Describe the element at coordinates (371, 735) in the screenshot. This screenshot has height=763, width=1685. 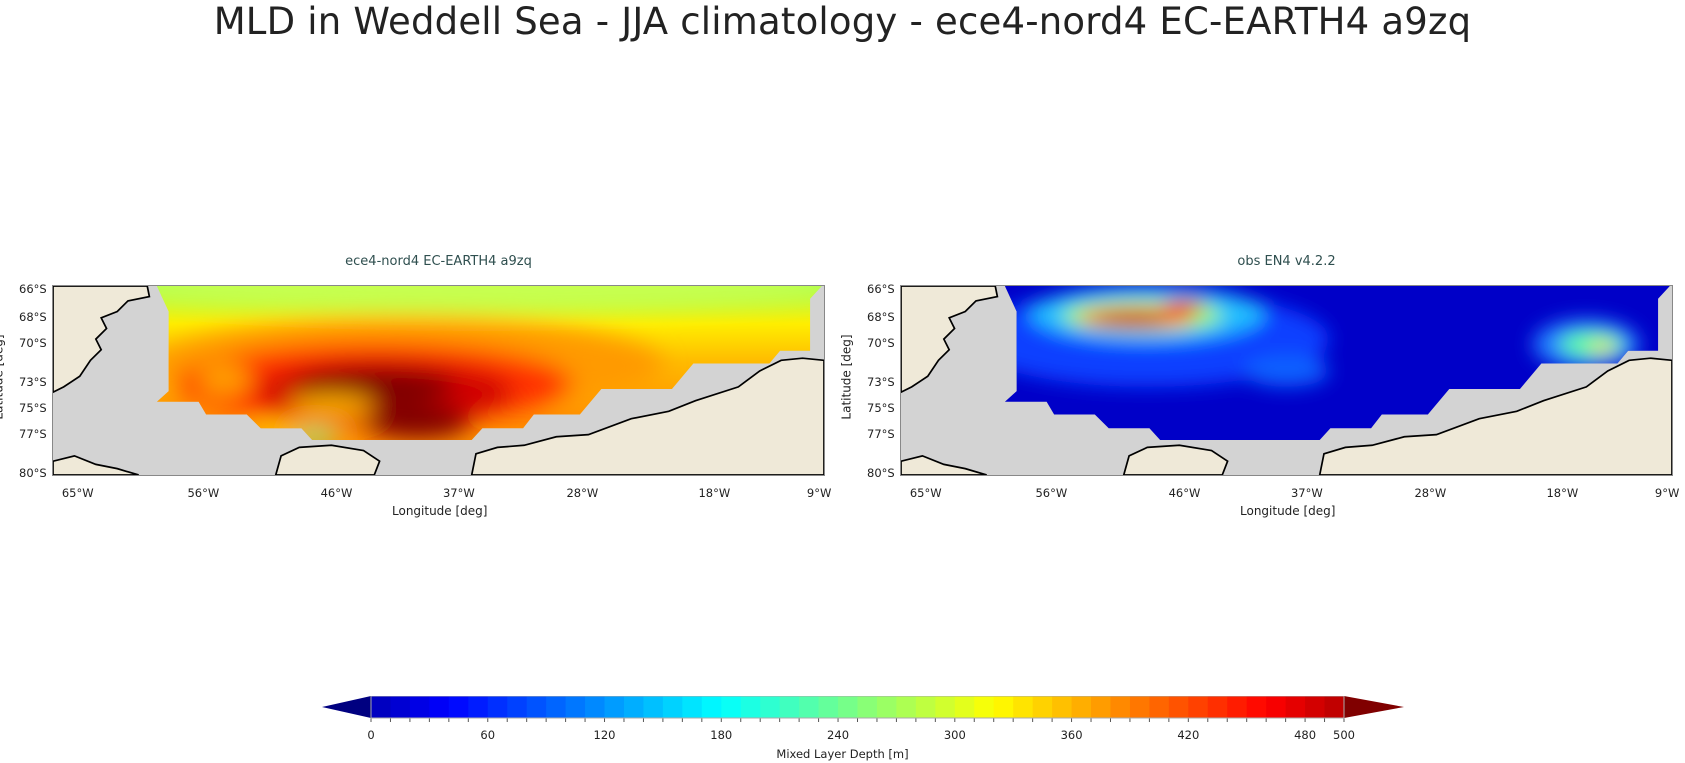
I see `colorbar-tick-label: 0` at that location.